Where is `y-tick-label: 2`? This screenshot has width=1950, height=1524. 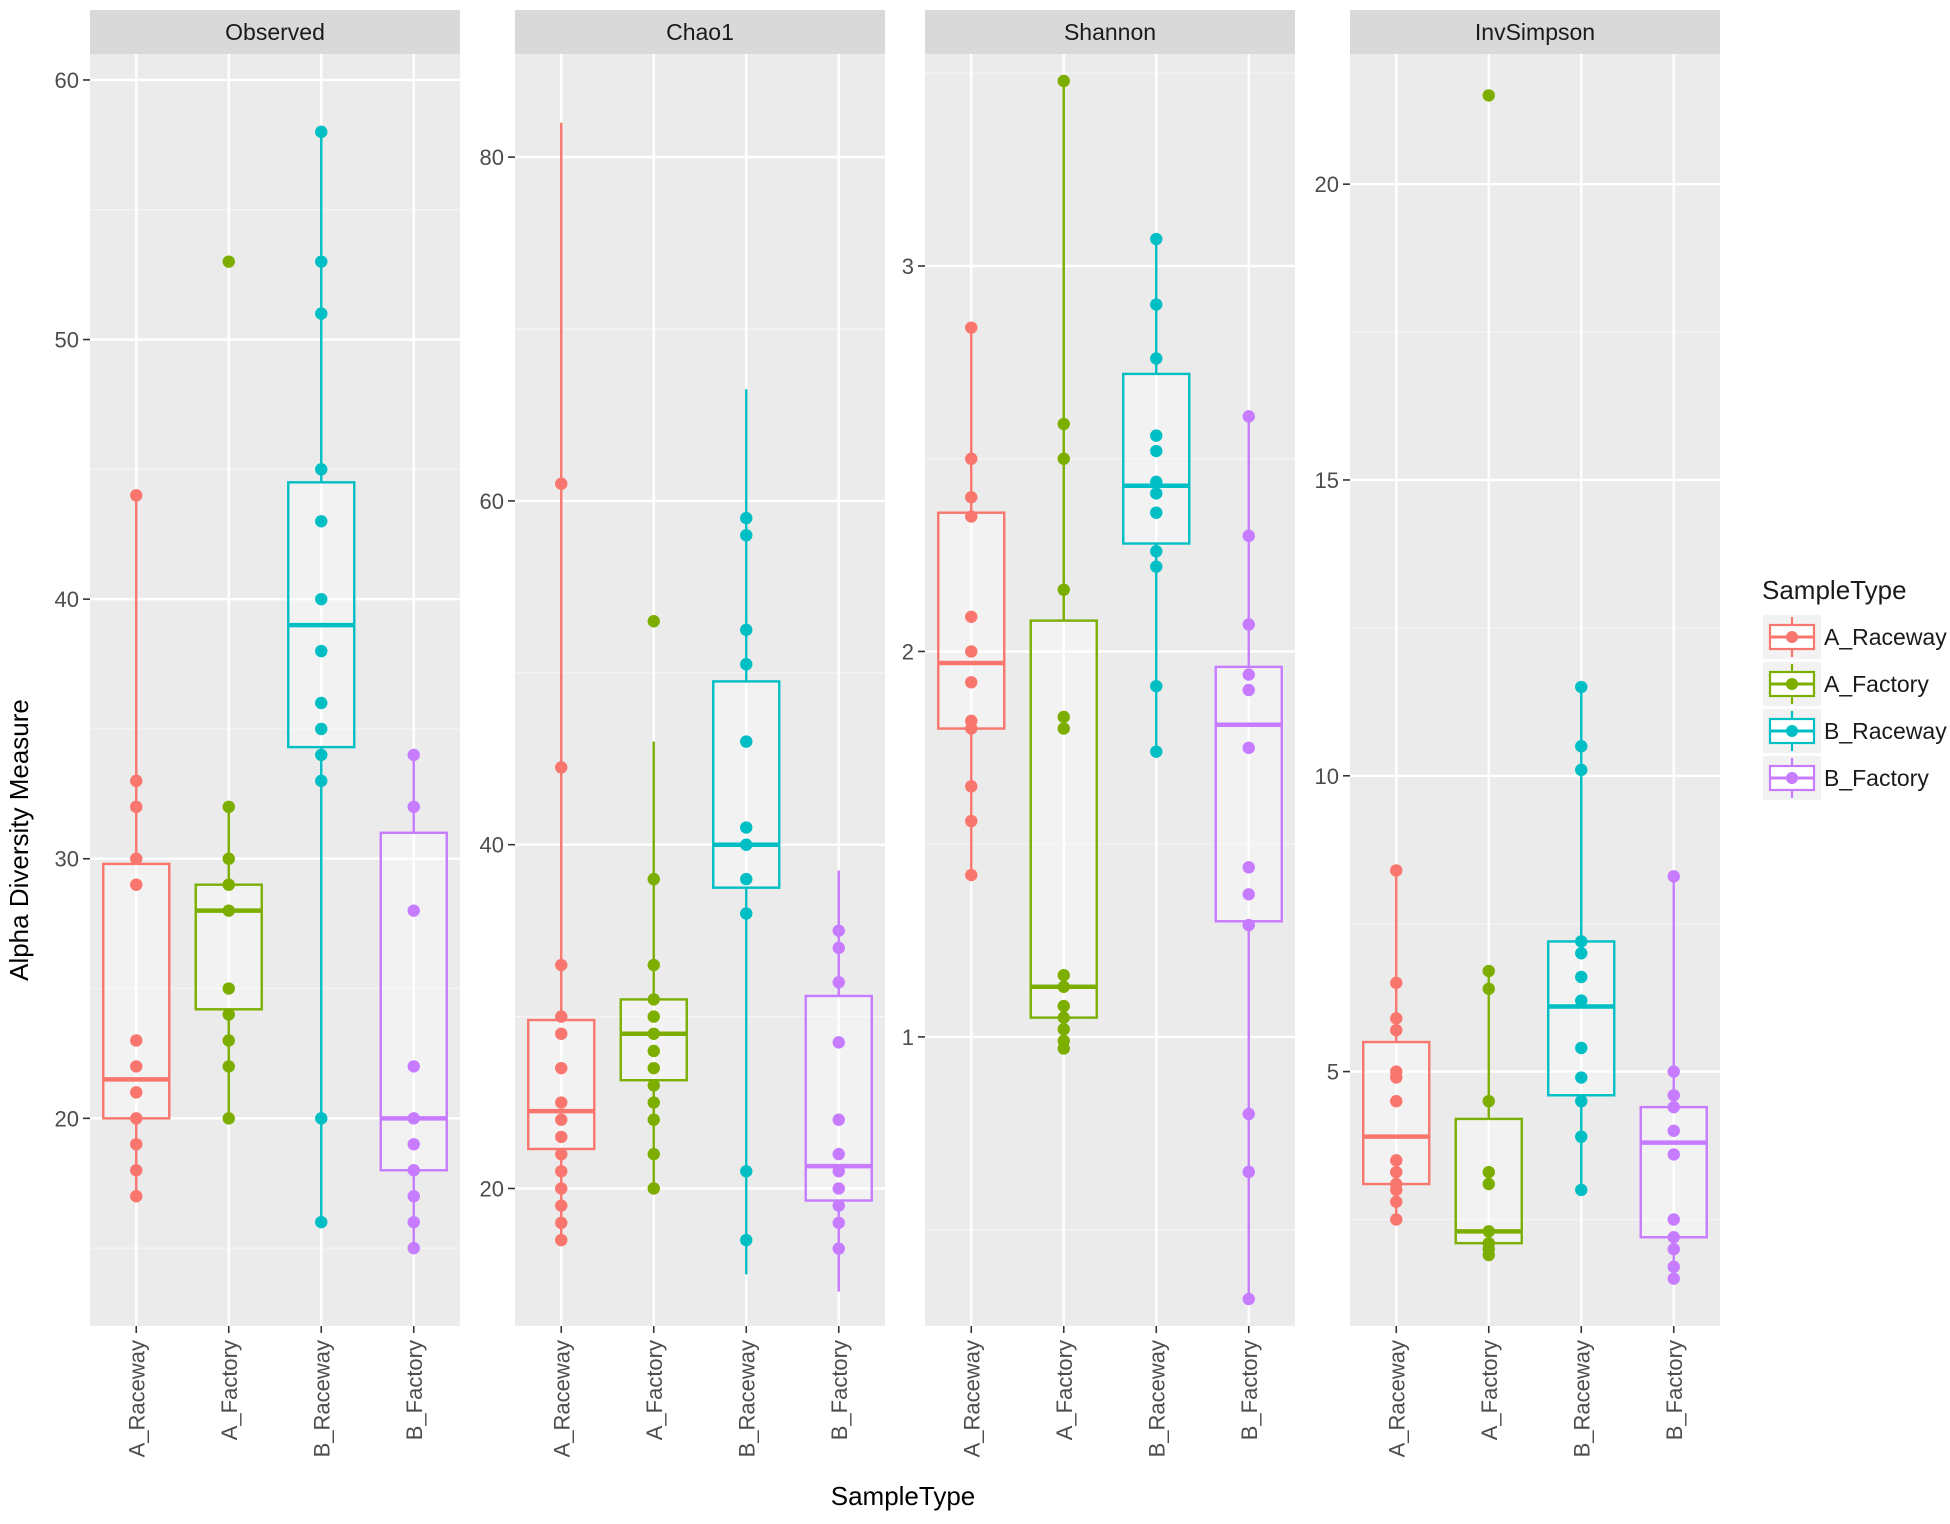 y-tick-label: 2 is located at coordinates (908, 651).